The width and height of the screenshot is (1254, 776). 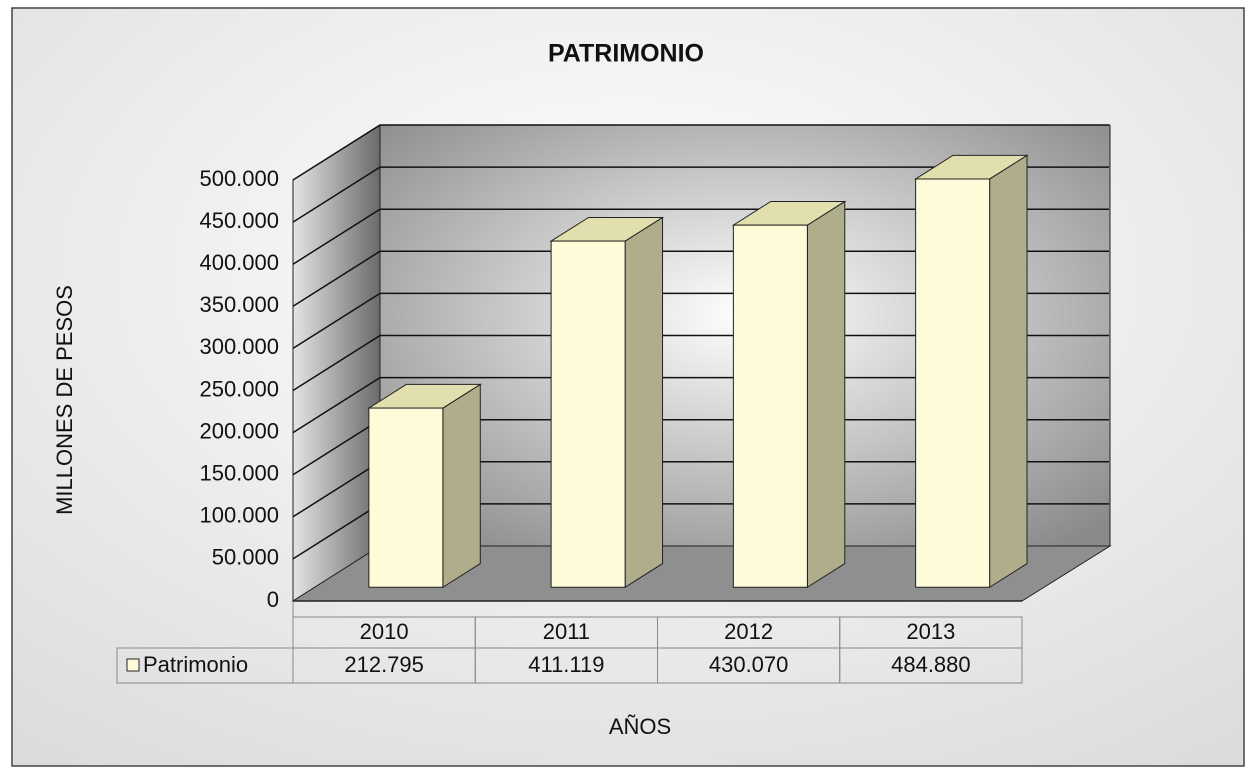 What do you see at coordinates (195, 664) in the screenshot?
I see `legend-label: Patrimonio` at bounding box center [195, 664].